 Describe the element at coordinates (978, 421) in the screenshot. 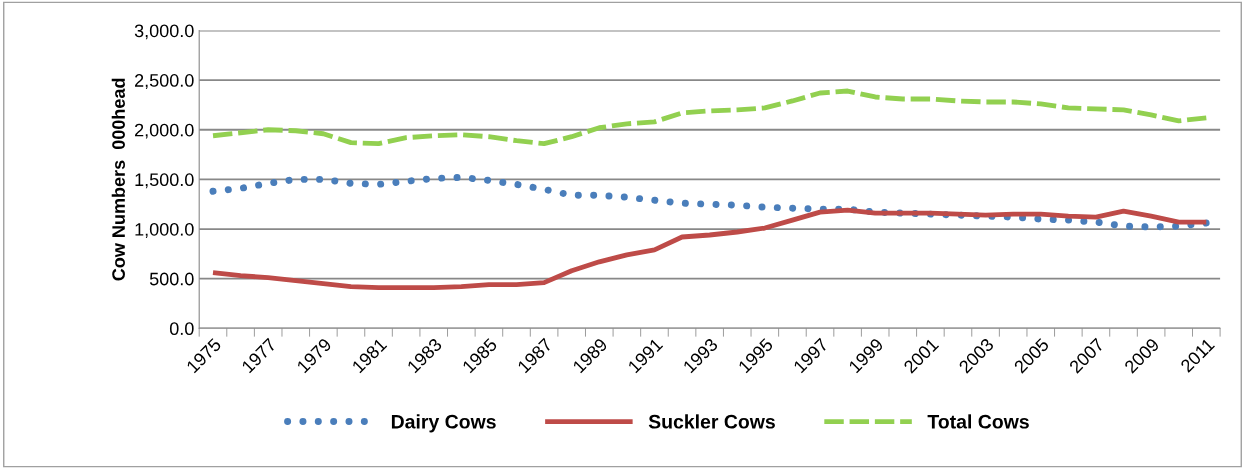

I see `legend-label: Total Cows` at that location.